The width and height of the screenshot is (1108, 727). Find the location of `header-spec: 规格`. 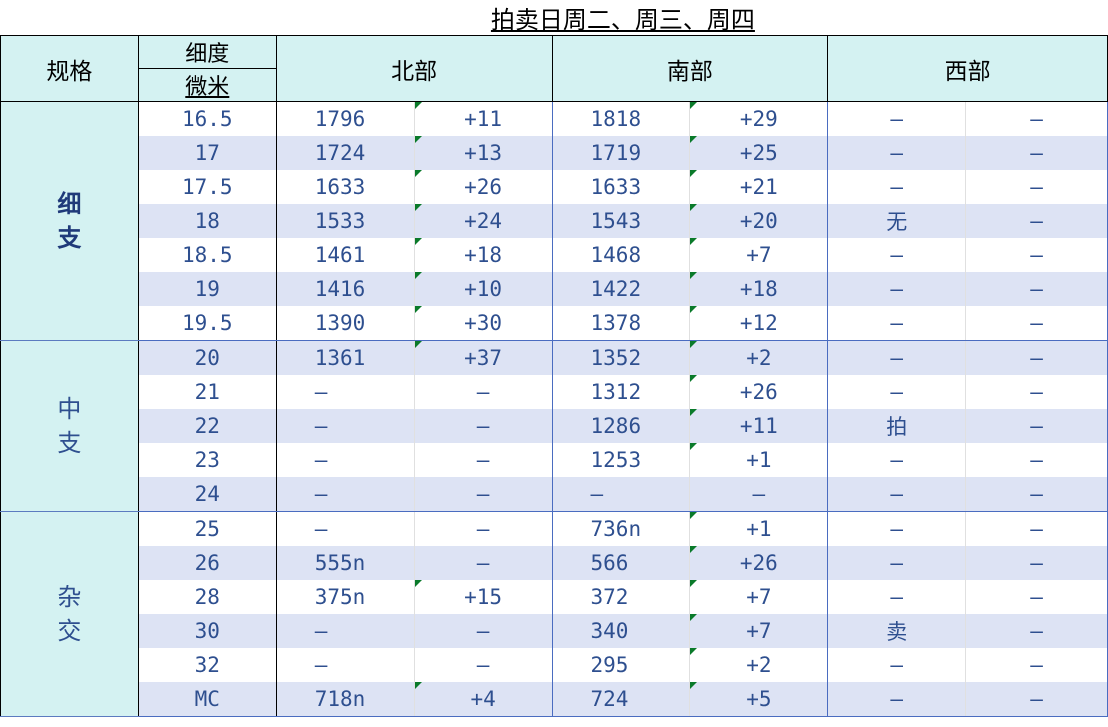

header-spec: 规格 is located at coordinates (69, 68).